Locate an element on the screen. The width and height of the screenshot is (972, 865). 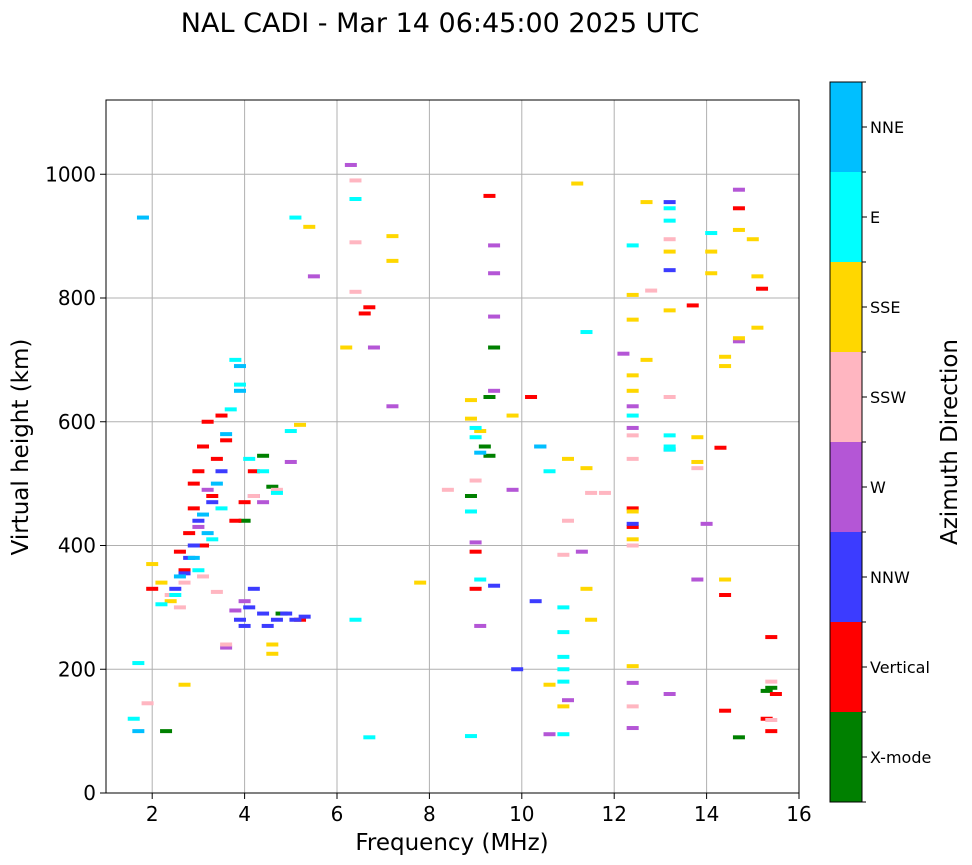
colorbar-ticks: X-mode Vertical NNW W SSW SSE E NNE is located at coordinates (896, 442).